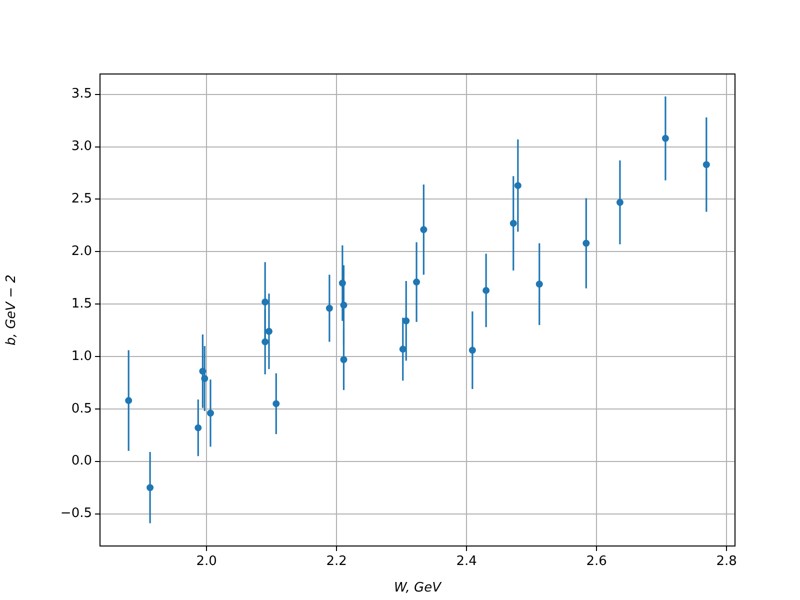  What do you see at coordinates (466, 562) in the screenshot?
I see `x-tick-label: 2.4` at bounding box center [466, 562].